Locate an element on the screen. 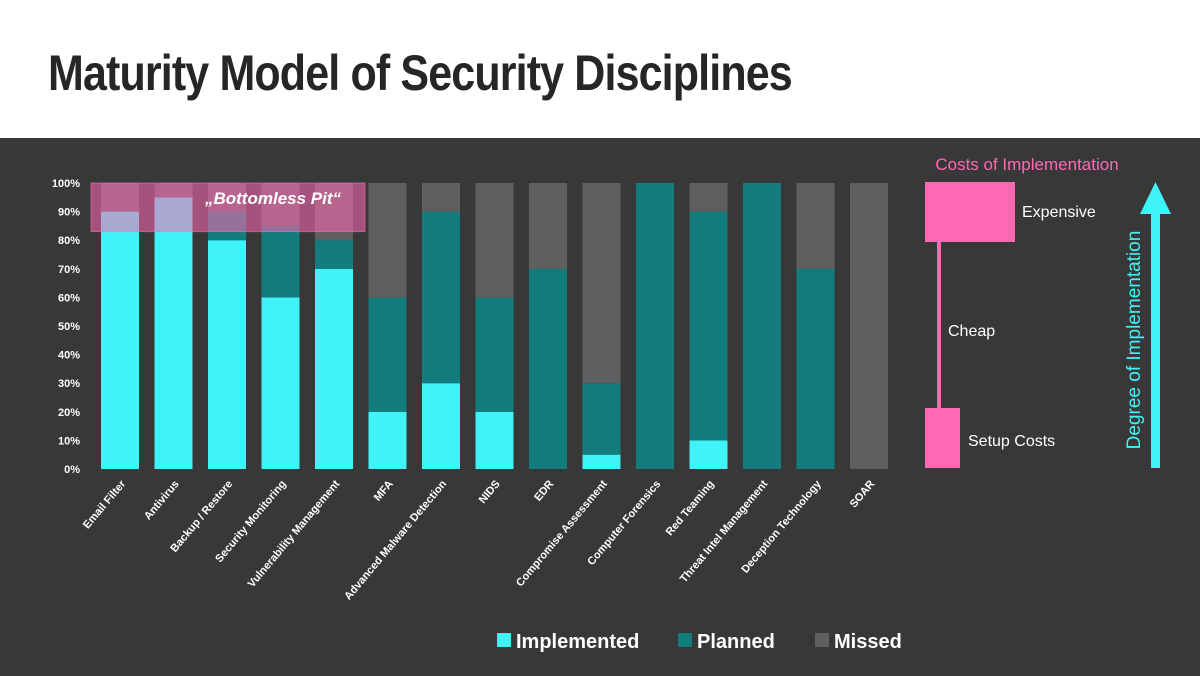 The image size is (1200, 676). costs-title: Costs of Implementation is located at coordinates (1026, 164).